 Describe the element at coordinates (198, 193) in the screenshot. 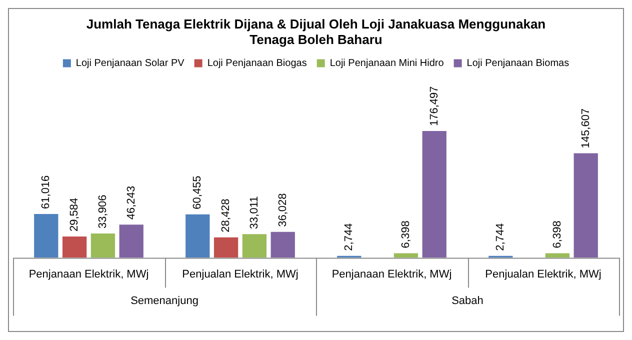

I see `data-label: 60,455` at that location.